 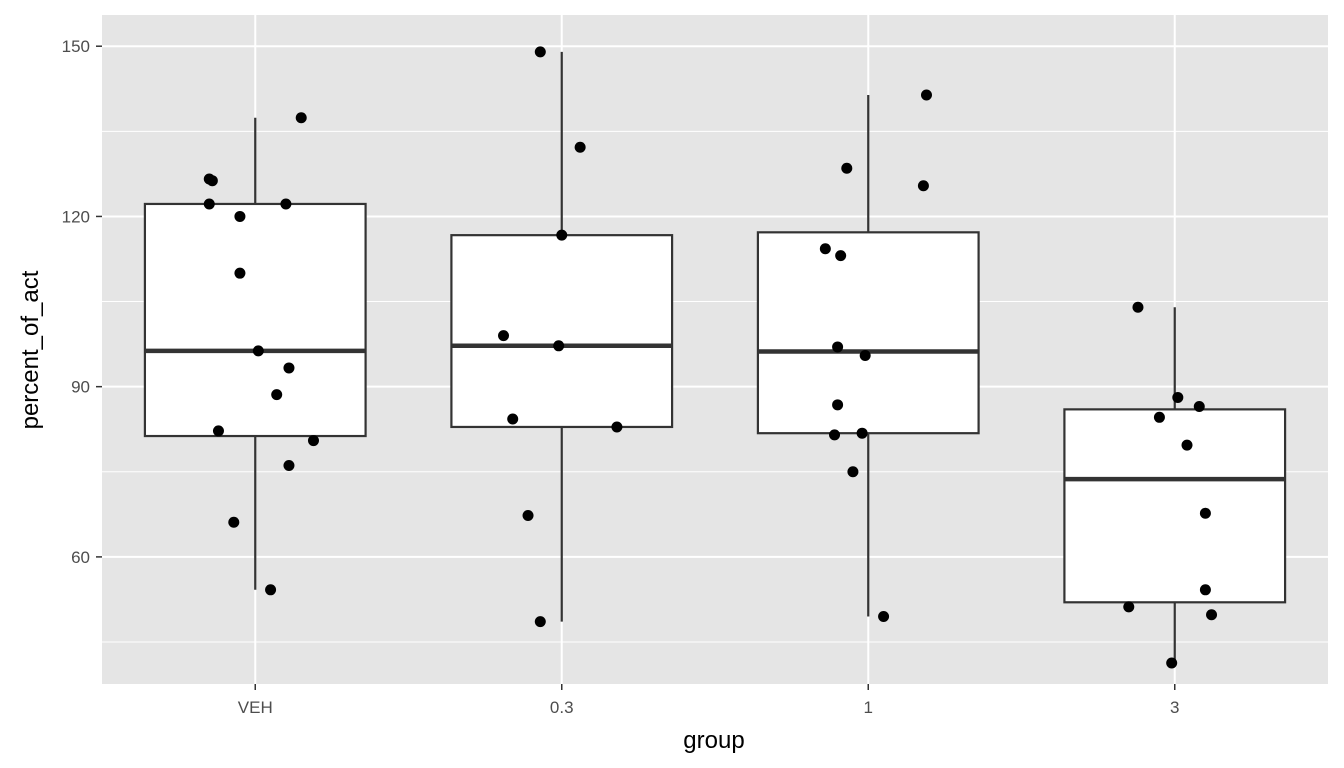 What do you see at coordinates (76, 216) in the screenshot?
I see `y-tick-label: 120` at bounding box center [76, 216].